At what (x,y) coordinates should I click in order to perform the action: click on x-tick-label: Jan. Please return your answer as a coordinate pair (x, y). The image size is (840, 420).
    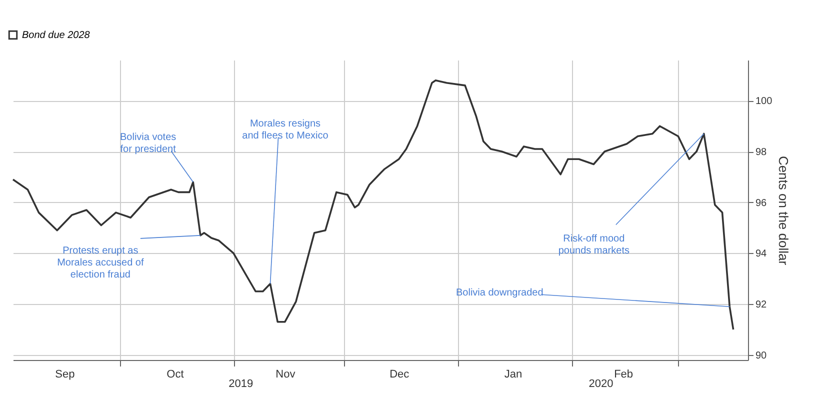
    Looking at the image, I should click on (513, 374).